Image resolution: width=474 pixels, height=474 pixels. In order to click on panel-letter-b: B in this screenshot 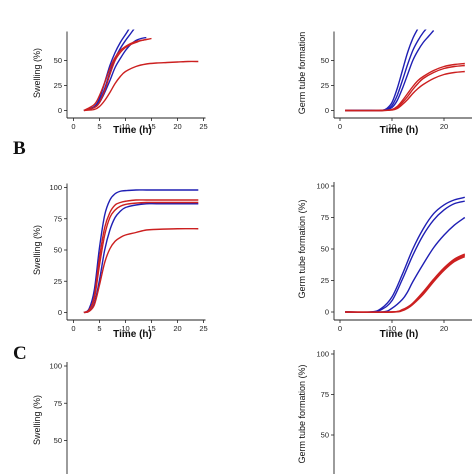, I will do `click(19, 148)`.